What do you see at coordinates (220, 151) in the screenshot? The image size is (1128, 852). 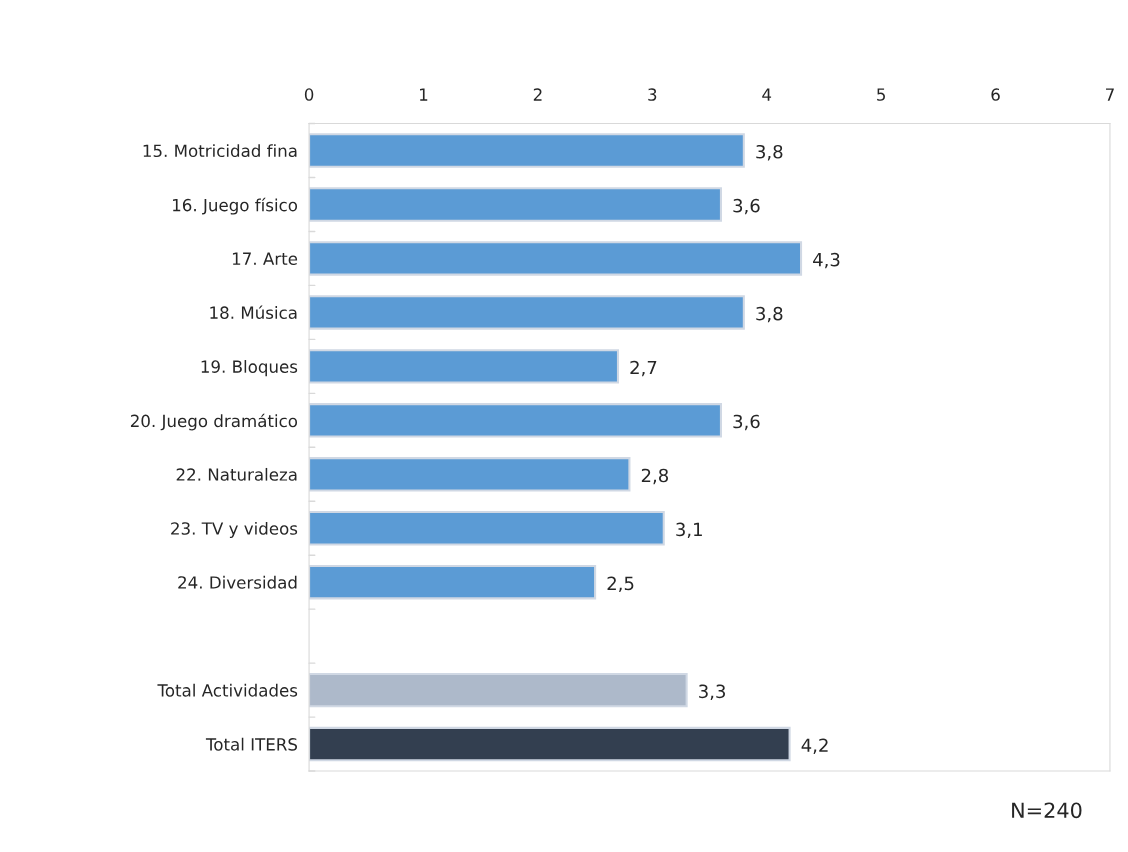 I see `y-tick-label: 15. Motricidad fina` at bounding box center [220, 151].